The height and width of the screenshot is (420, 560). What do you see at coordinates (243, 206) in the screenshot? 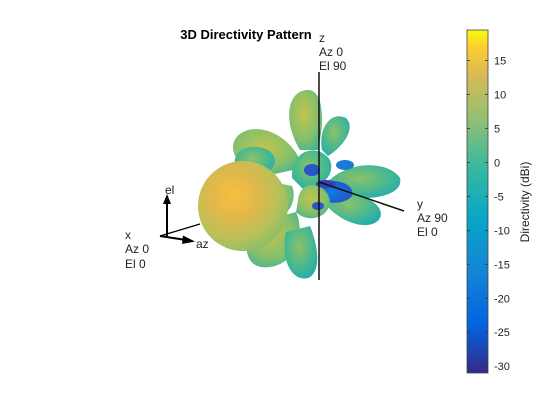
I see `main-lobe` at bounding box center [243, 206].